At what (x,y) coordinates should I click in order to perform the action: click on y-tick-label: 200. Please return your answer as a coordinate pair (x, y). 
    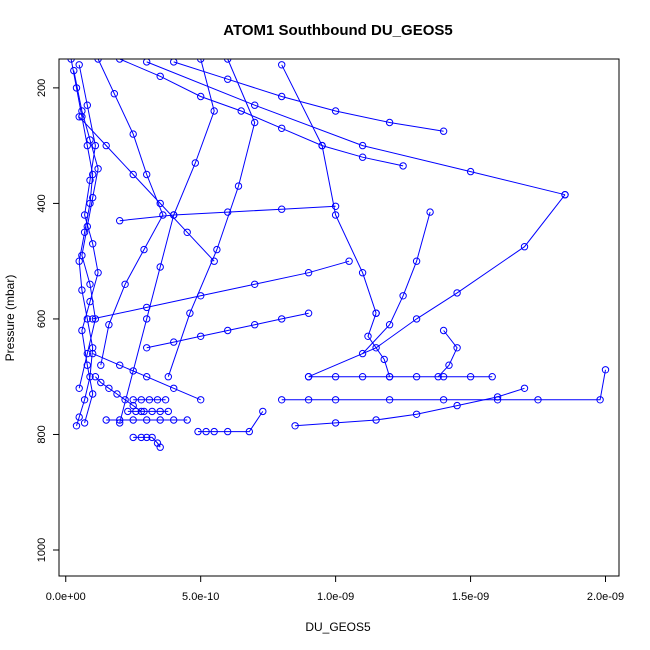
    Looking at the image, I should click on (42, 88).